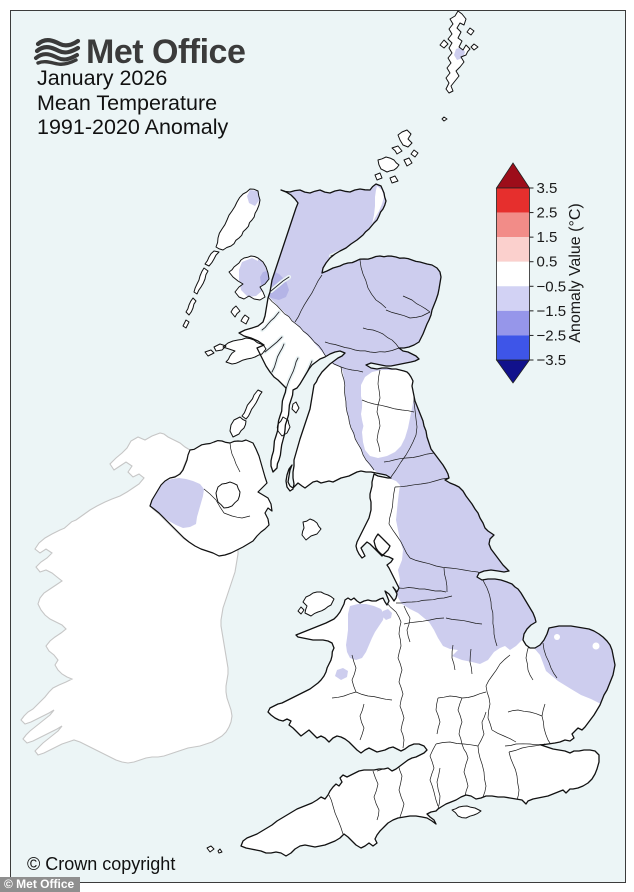 Image resolution: width=634 pixels, height=892 pixels. What do you see at coordinates (552, 360) in the screenshot?
I see `svg-text: −3.5` at bounding box center [552, 360].